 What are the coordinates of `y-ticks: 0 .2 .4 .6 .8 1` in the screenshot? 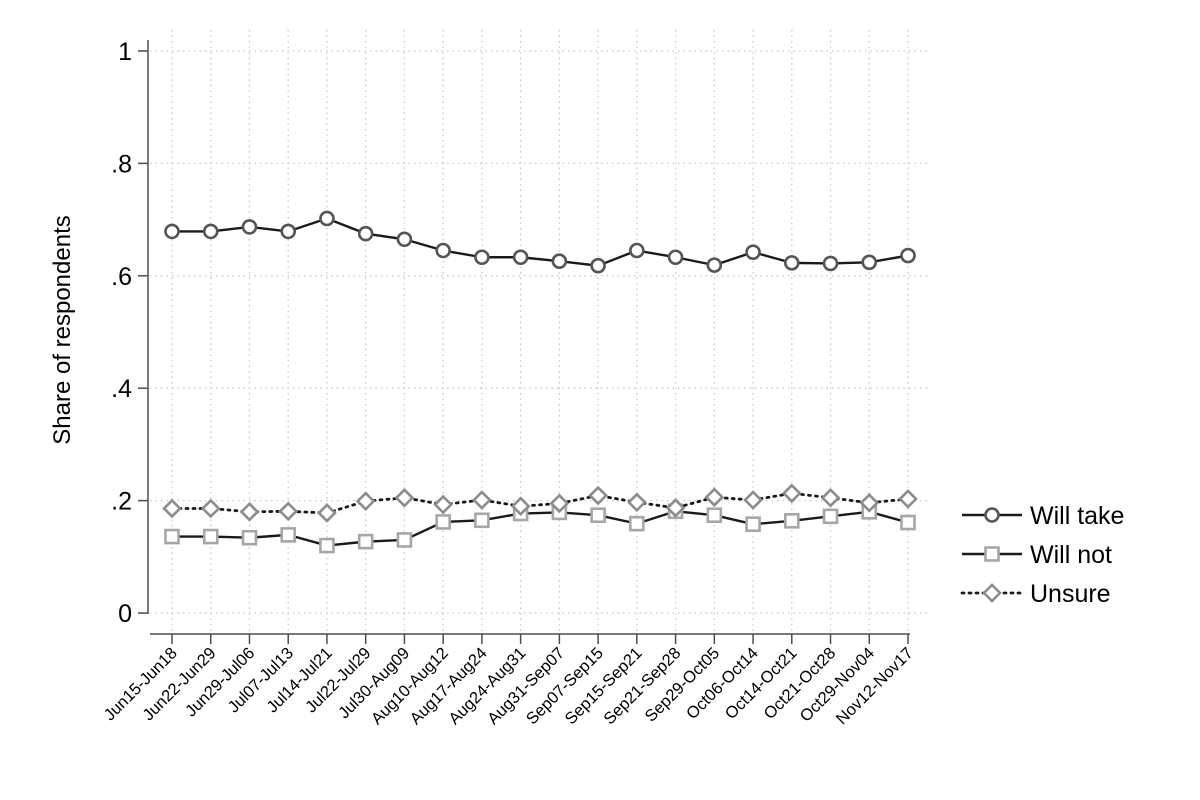 It's located at (129, 333).